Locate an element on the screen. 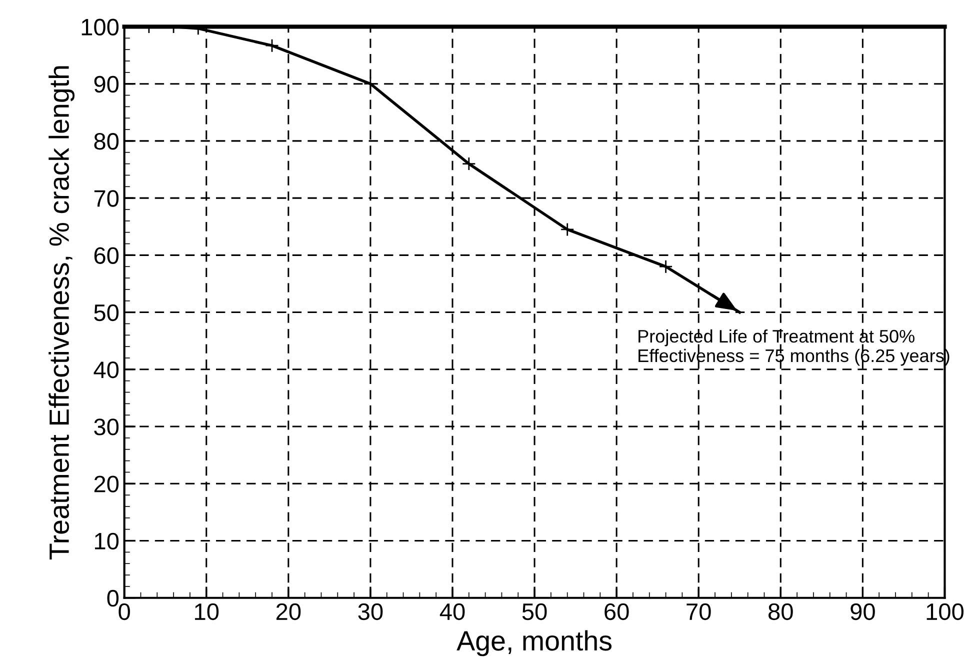 The height and width of the screenshot is (668, 979). y-tick-label: 50 is located at coordinates (106, 313).